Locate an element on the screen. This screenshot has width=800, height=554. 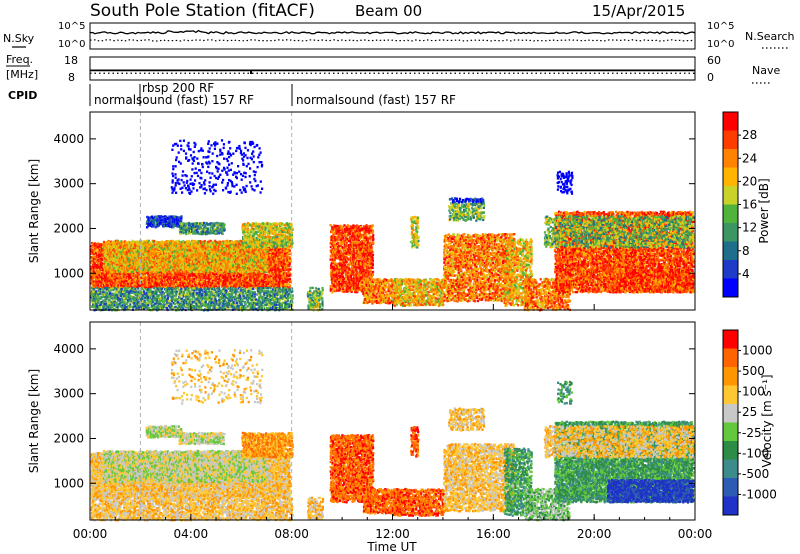
freq-ytick-bottom: 8 is located at coordinates (71, 77).